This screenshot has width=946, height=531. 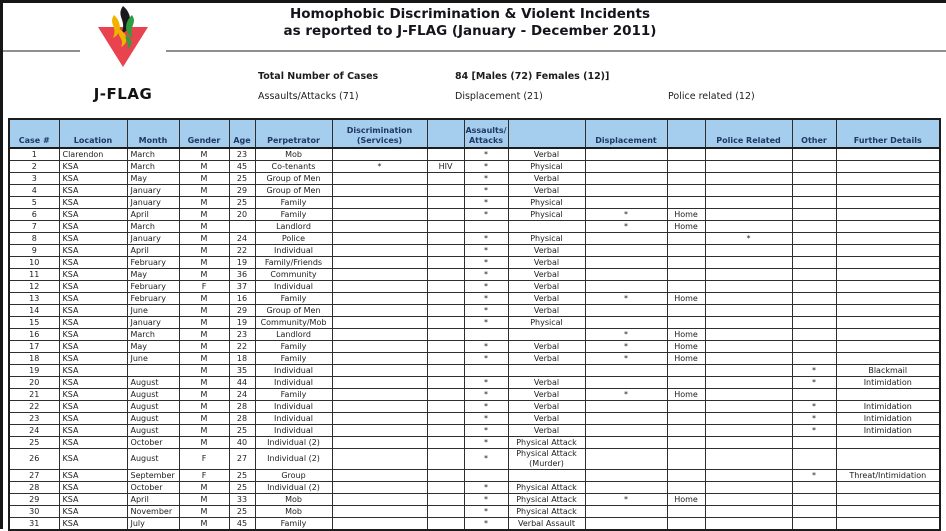 What do you see at coordinates (34, 406) in the screenshot?
I see `case-number-cell: 22` at bounding box center [34, 406].